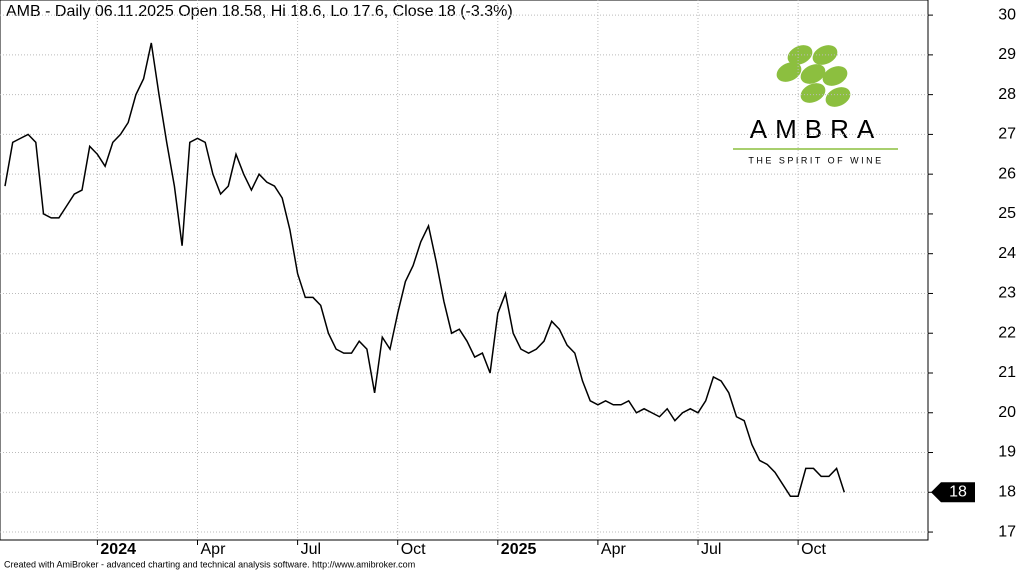 The image size is (1021, 572). Describe the element at coordinates (1007, 253) in the screenshot. I see `y-tick-label: 24` at that location.